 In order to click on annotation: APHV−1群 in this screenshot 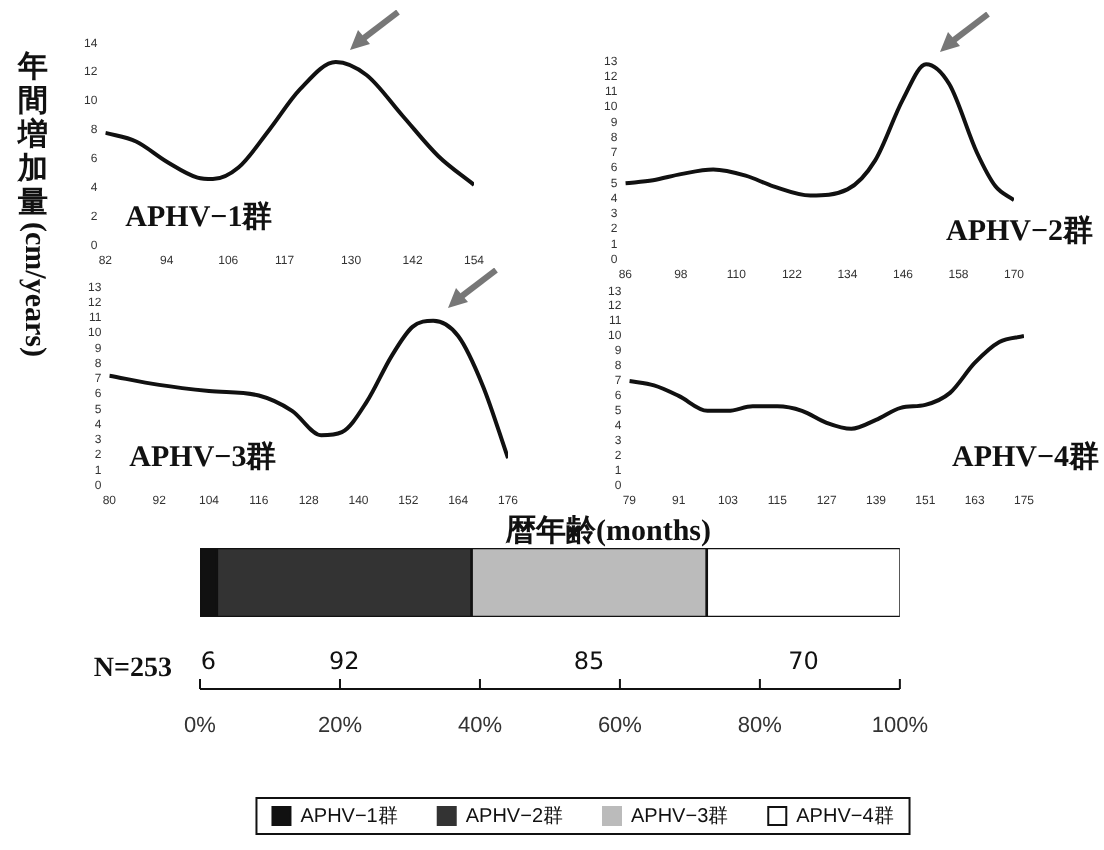, I will do `click(199, 217)`.